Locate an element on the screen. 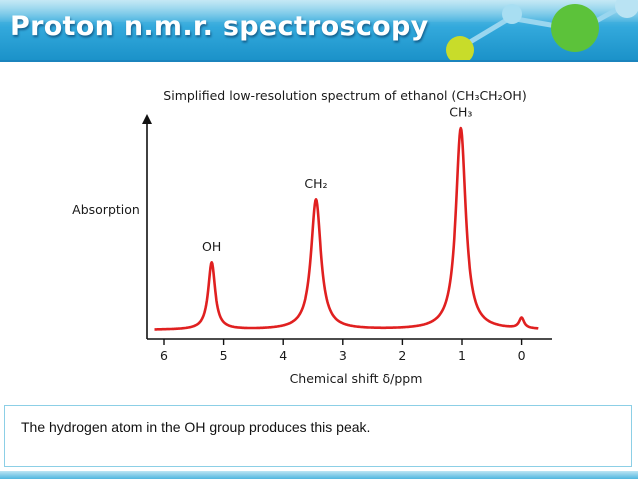 The height and width of the screenshot is (479, 638). x-axis-label: Chemical shift δ/ppm is located at coordinates (356, 378).